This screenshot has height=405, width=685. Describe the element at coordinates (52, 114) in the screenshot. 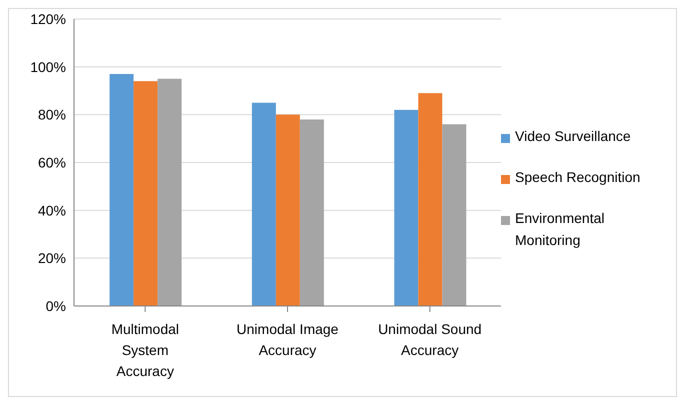

I see `y-tick-label: 80%` at that location.